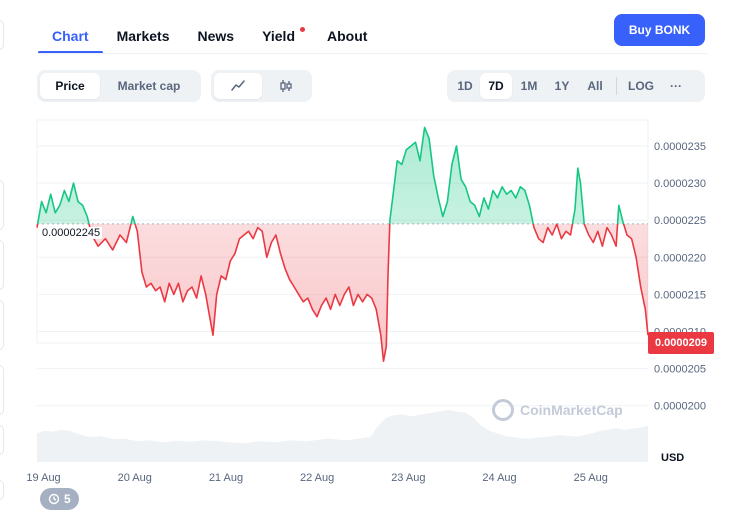 The width and height of the screenshot is (729, 512). I want to click on tab-markets-label: Markets, so click(143, 36).